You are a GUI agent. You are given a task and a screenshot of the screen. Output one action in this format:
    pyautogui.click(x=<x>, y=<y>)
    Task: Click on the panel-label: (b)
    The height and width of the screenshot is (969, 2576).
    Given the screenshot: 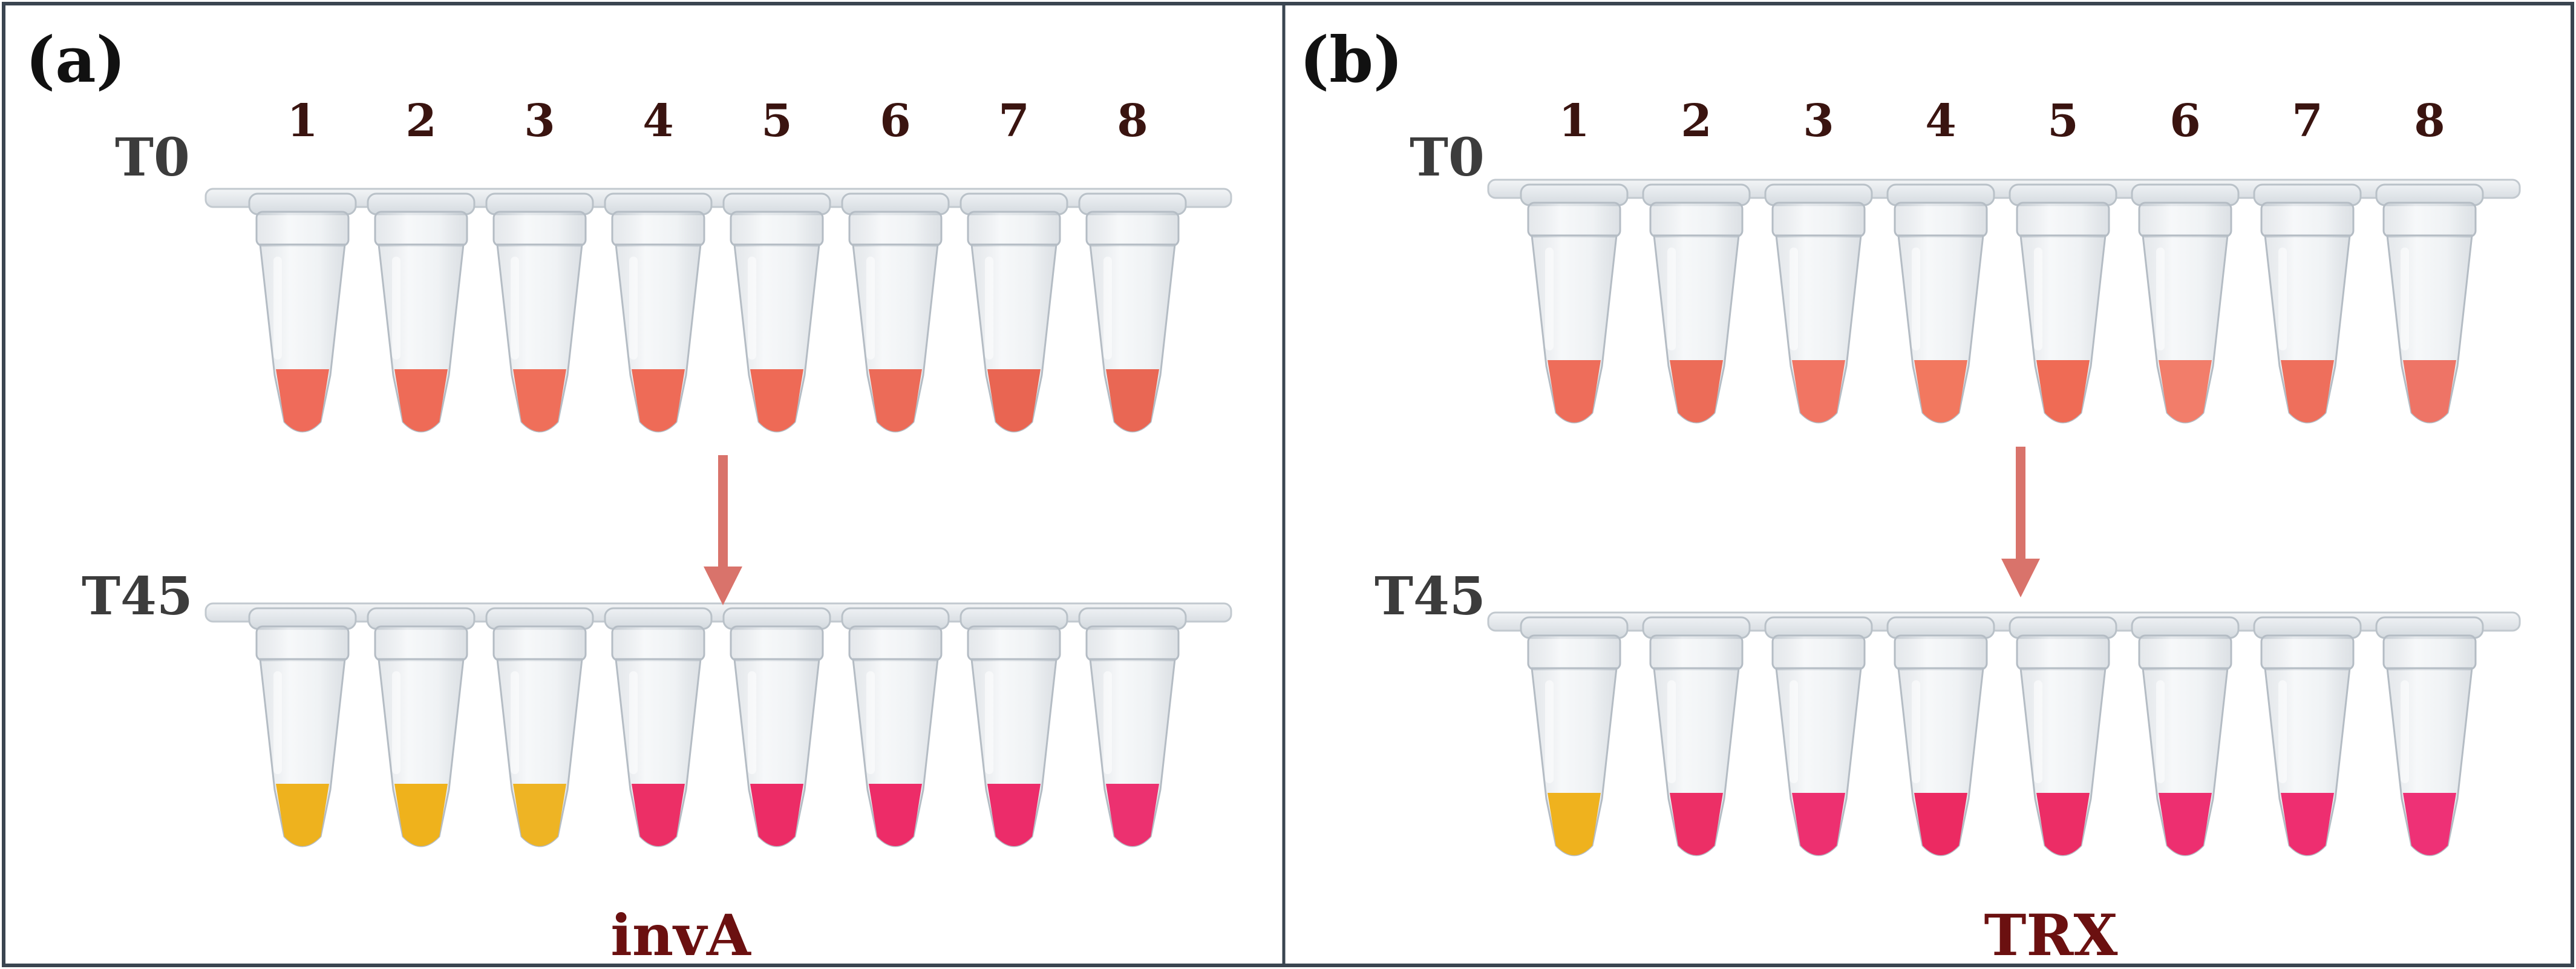 What is the action you would take?
    pyautogui.click(x=1351, y=59)
    